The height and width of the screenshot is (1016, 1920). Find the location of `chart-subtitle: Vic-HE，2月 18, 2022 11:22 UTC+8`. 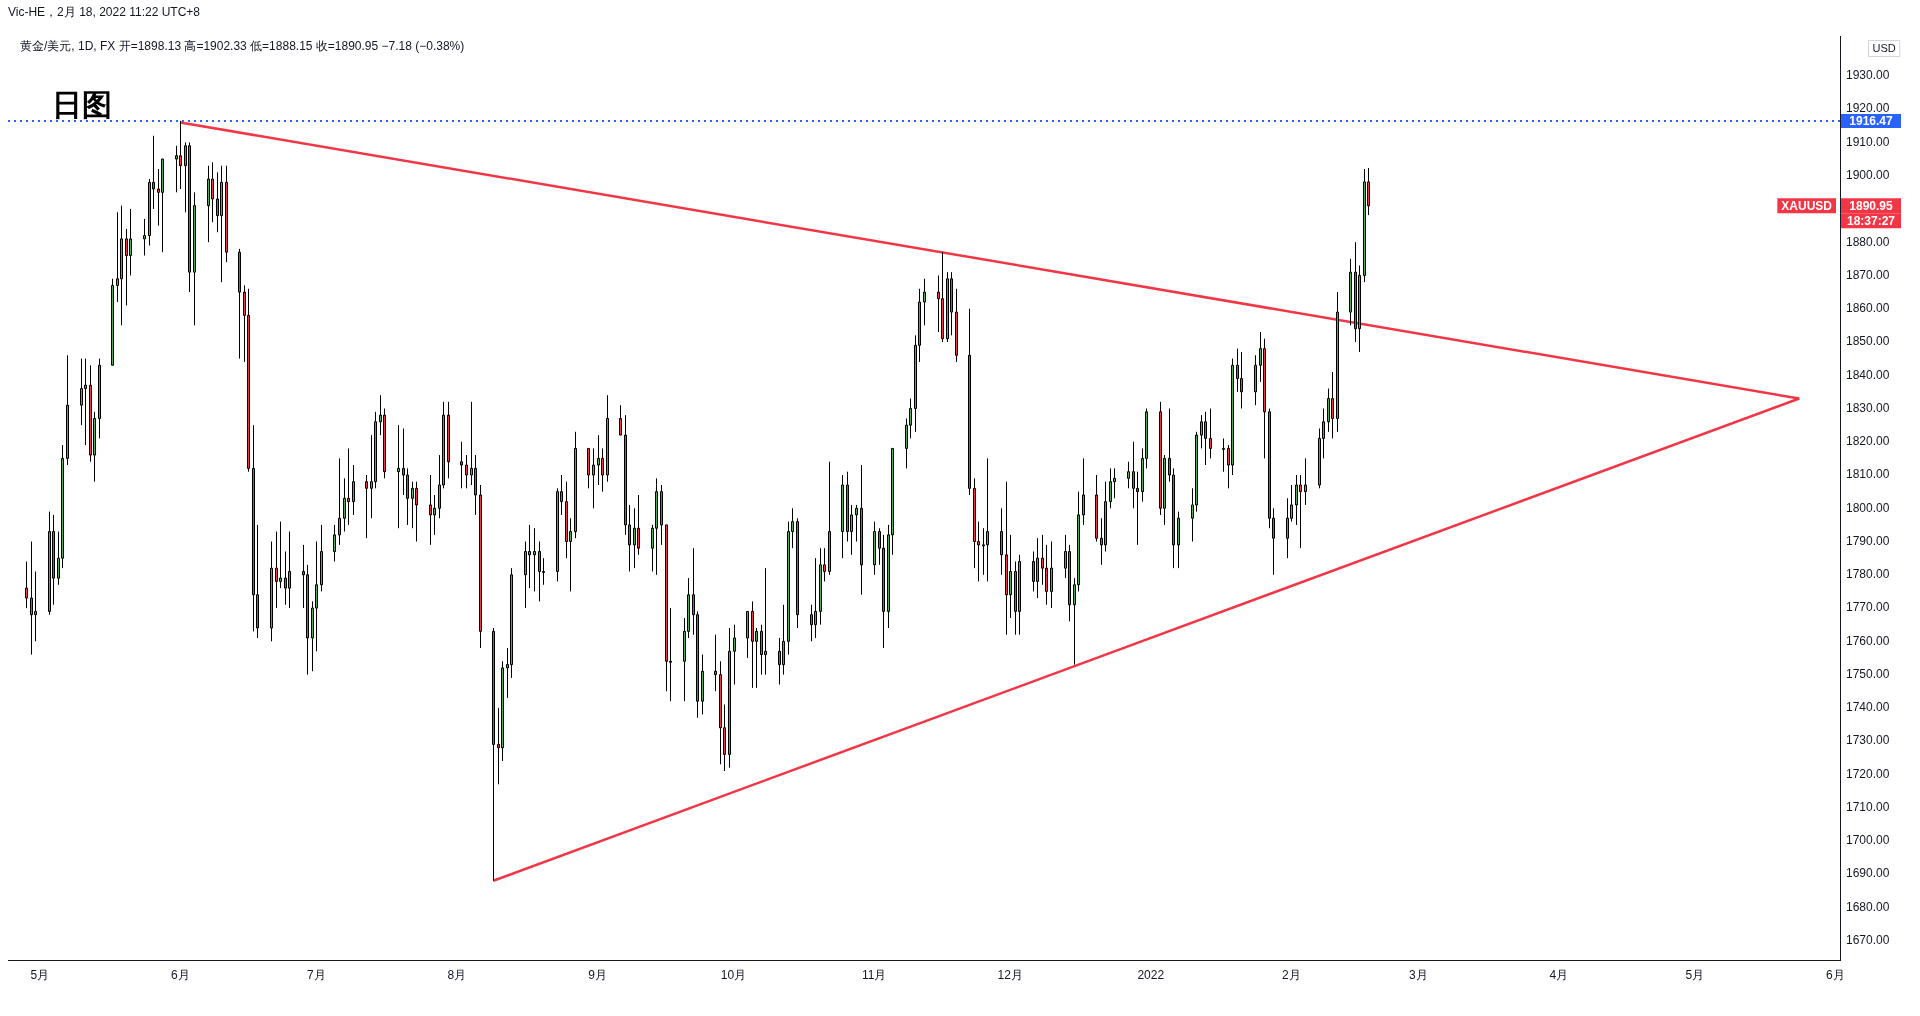

chart-subtitle: Vic-HE，2月 18, 2022 11:22 UTC+8 is located at coordinates (104, 12).